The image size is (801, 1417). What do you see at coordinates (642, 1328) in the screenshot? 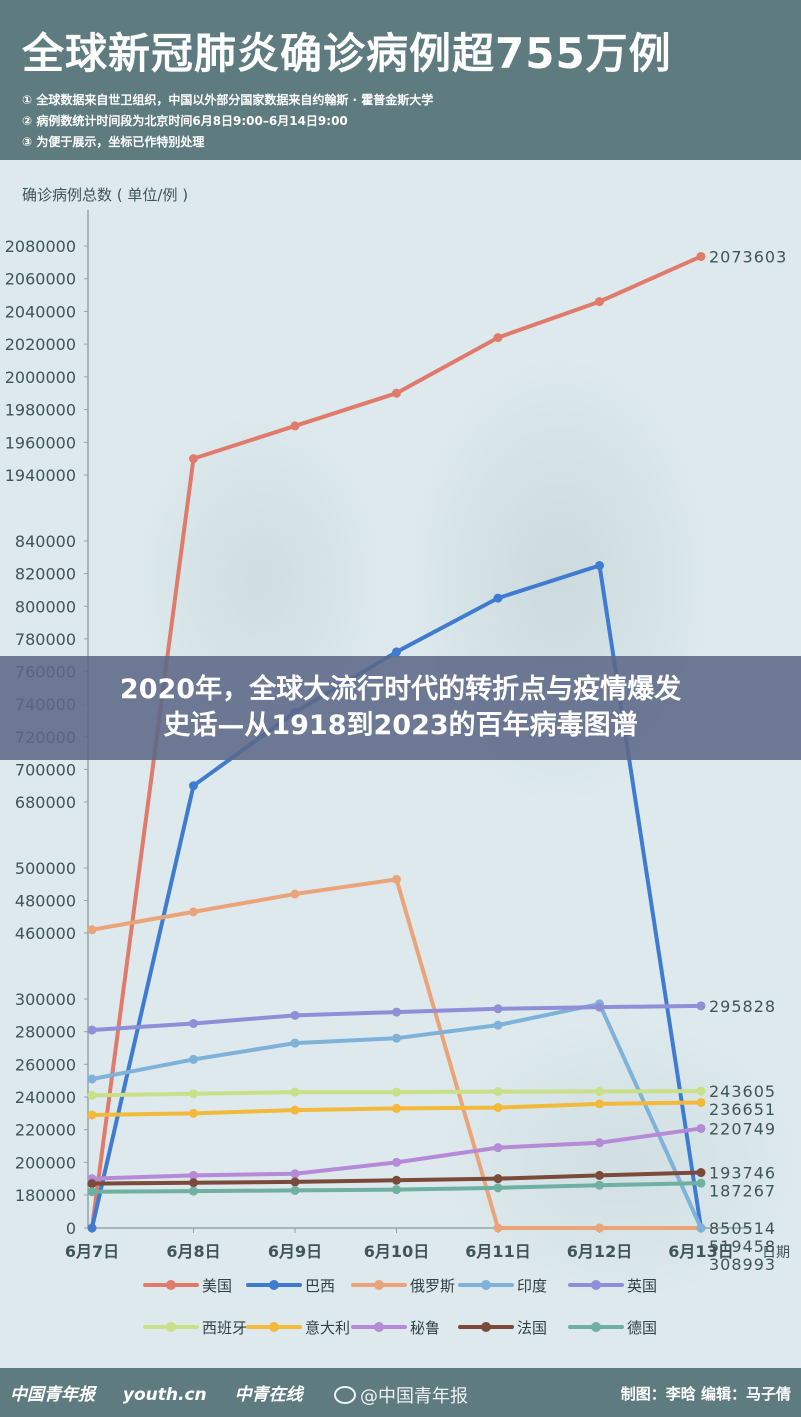
I see `legend-label: 德国` at bounding box center [642, 1328].